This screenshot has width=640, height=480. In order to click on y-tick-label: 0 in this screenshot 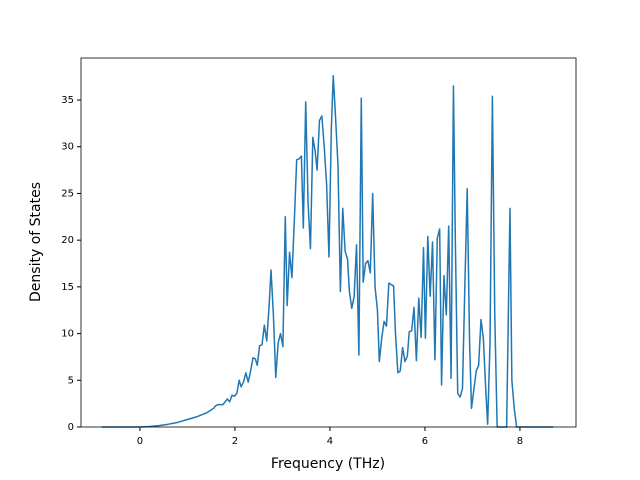, I will do `click(71, 427)`.